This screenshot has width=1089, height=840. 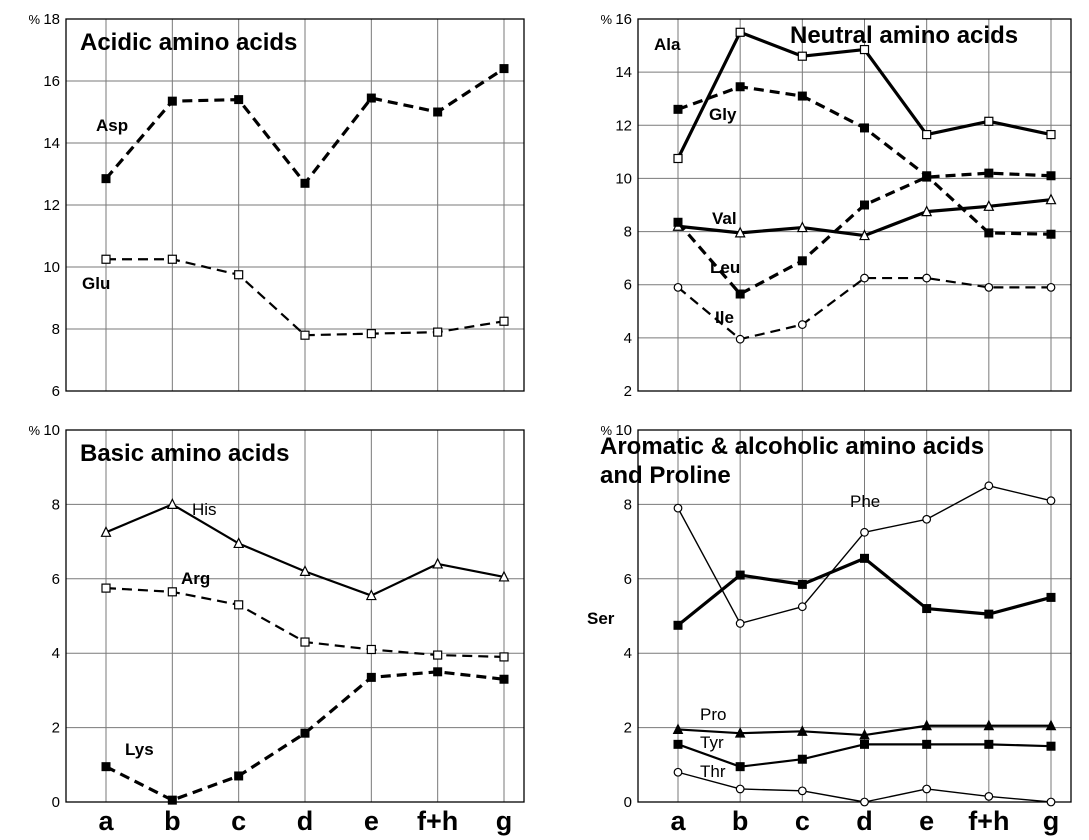 I want to click on y-tick-label: 12, so click(x=623, y=125).